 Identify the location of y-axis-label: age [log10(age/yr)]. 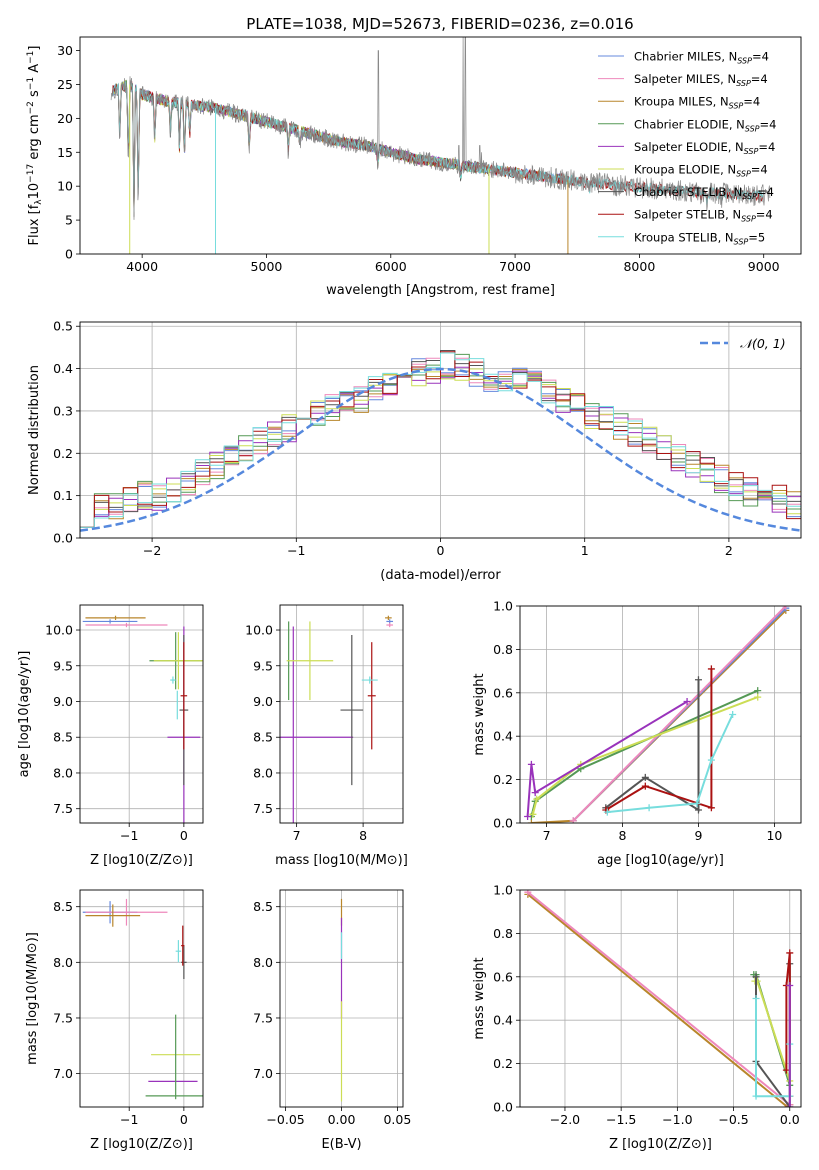
(24, 714).